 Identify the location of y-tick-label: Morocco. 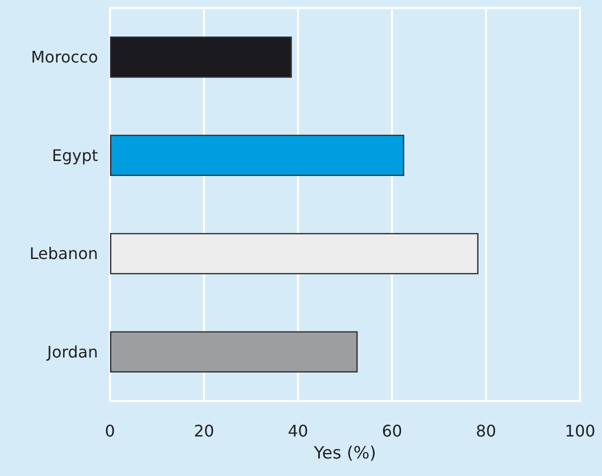
(64, 57).